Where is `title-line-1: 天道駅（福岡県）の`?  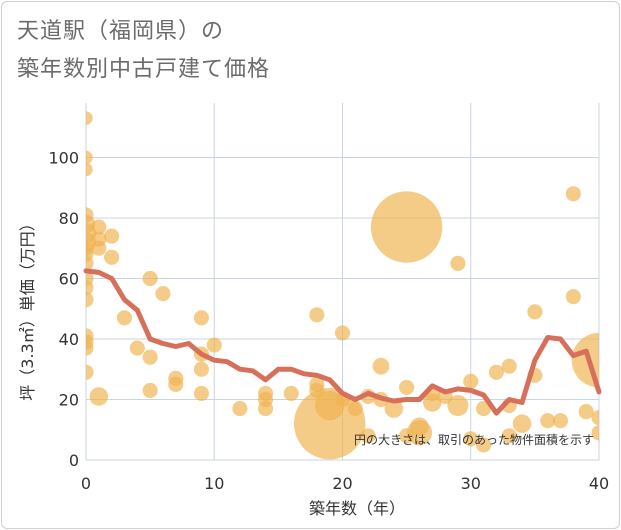 title-line-1: 天道駅（福岡県）の is located at coordinates (121, 31).